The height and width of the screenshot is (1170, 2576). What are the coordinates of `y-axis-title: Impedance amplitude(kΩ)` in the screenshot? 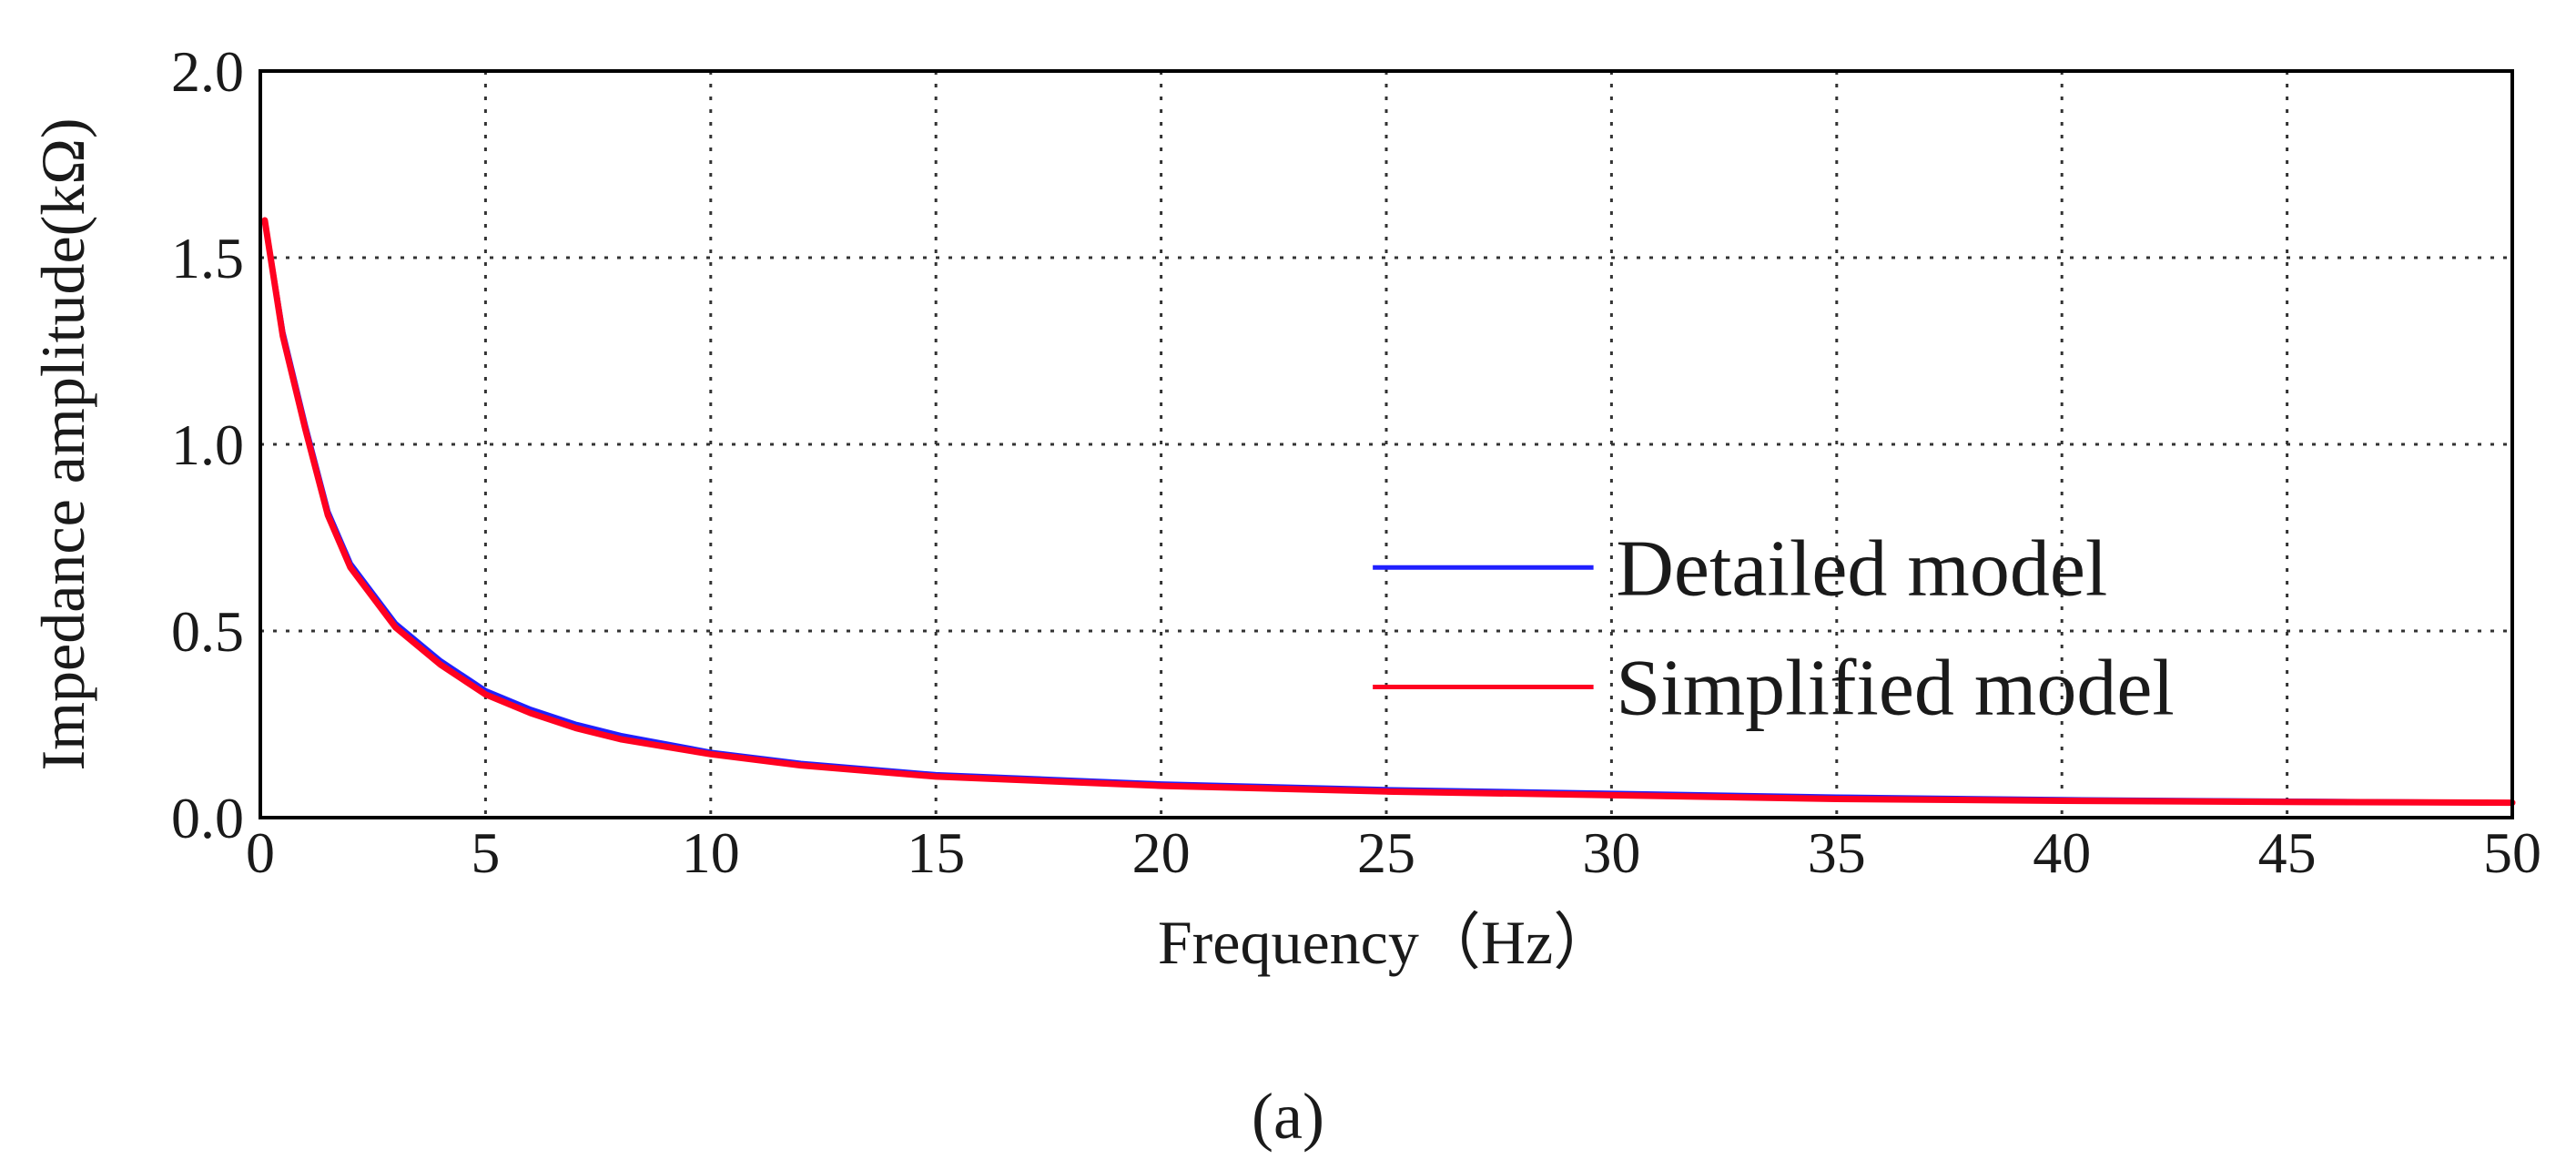 It's located at (62, 443).